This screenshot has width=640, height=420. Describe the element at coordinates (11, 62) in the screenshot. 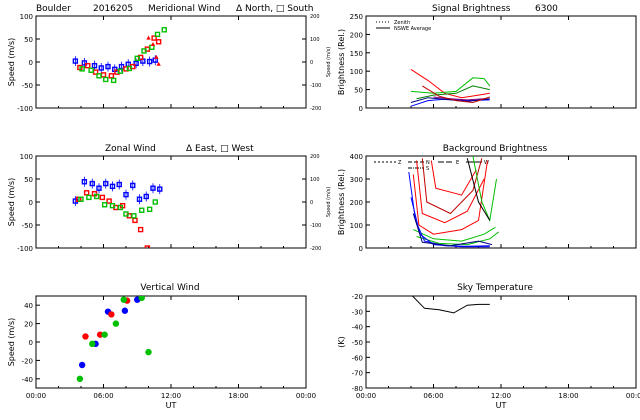

I see `meridional-ylabel: Speed (m/s)` at that location.